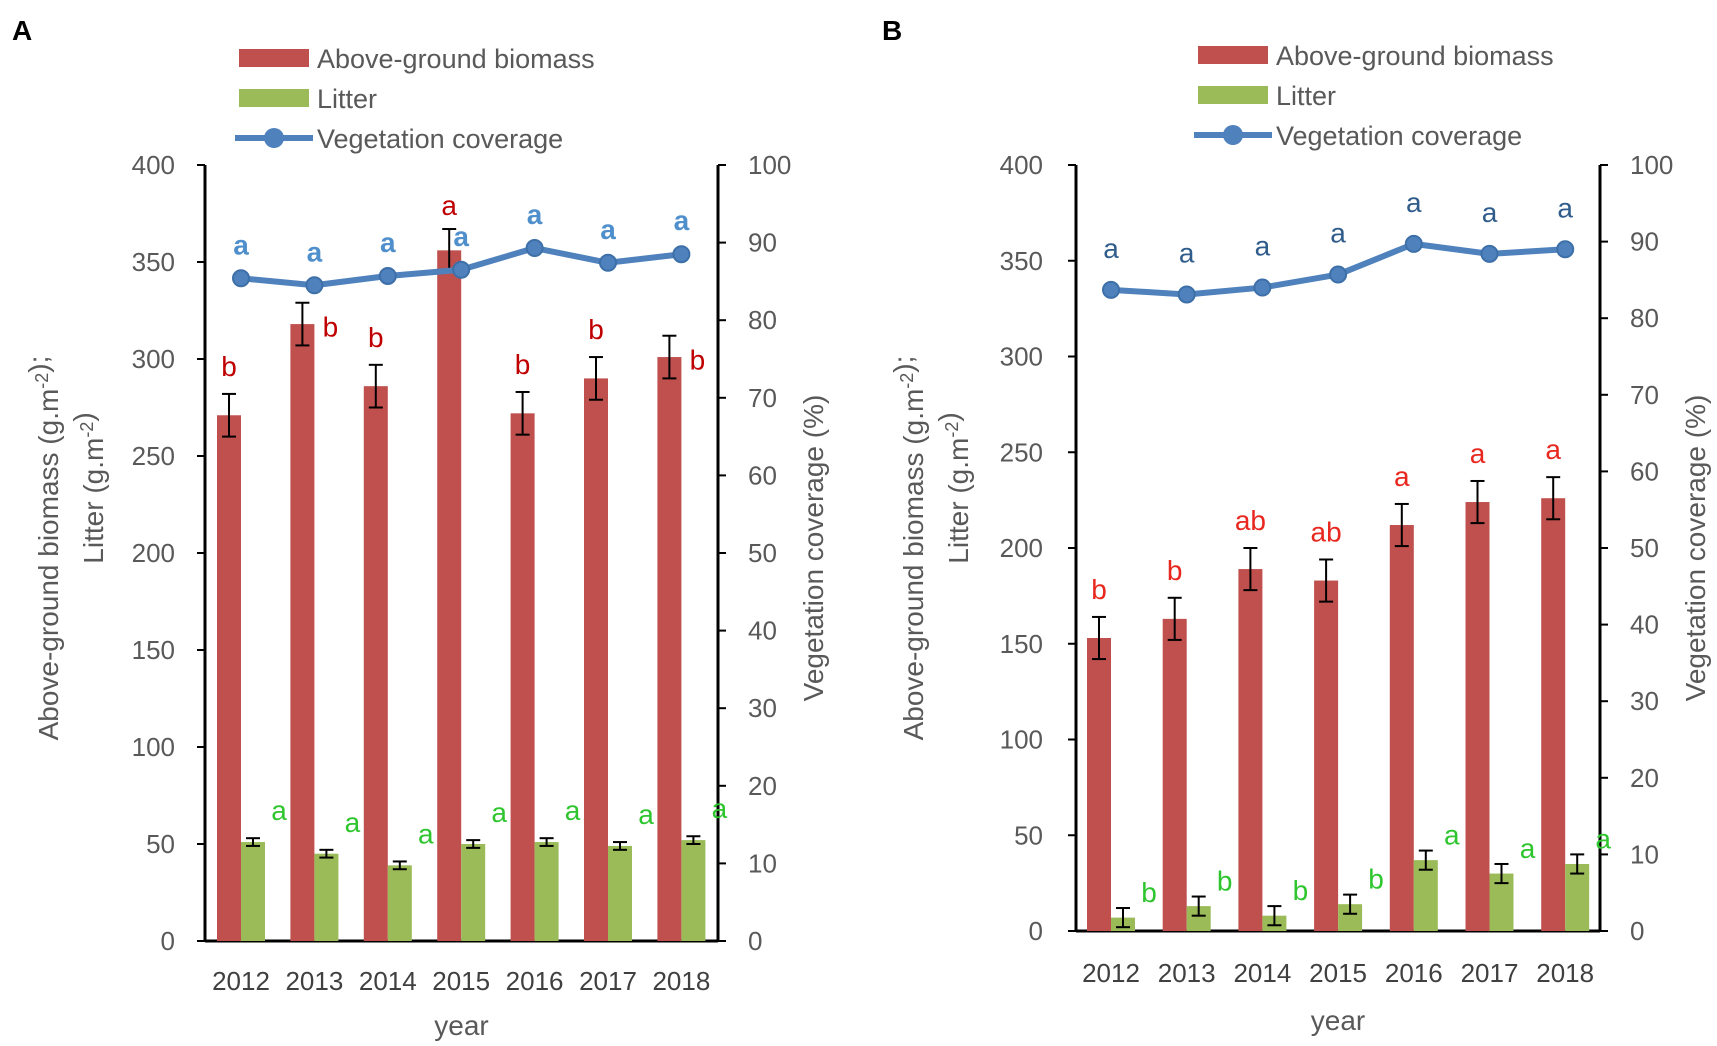 Image resolution: width=1717 pixels, height=1046 pixels. Describe the element at coordinates (1233, 135) in the screenshot. I see `legend-coverage-marker` at that location.